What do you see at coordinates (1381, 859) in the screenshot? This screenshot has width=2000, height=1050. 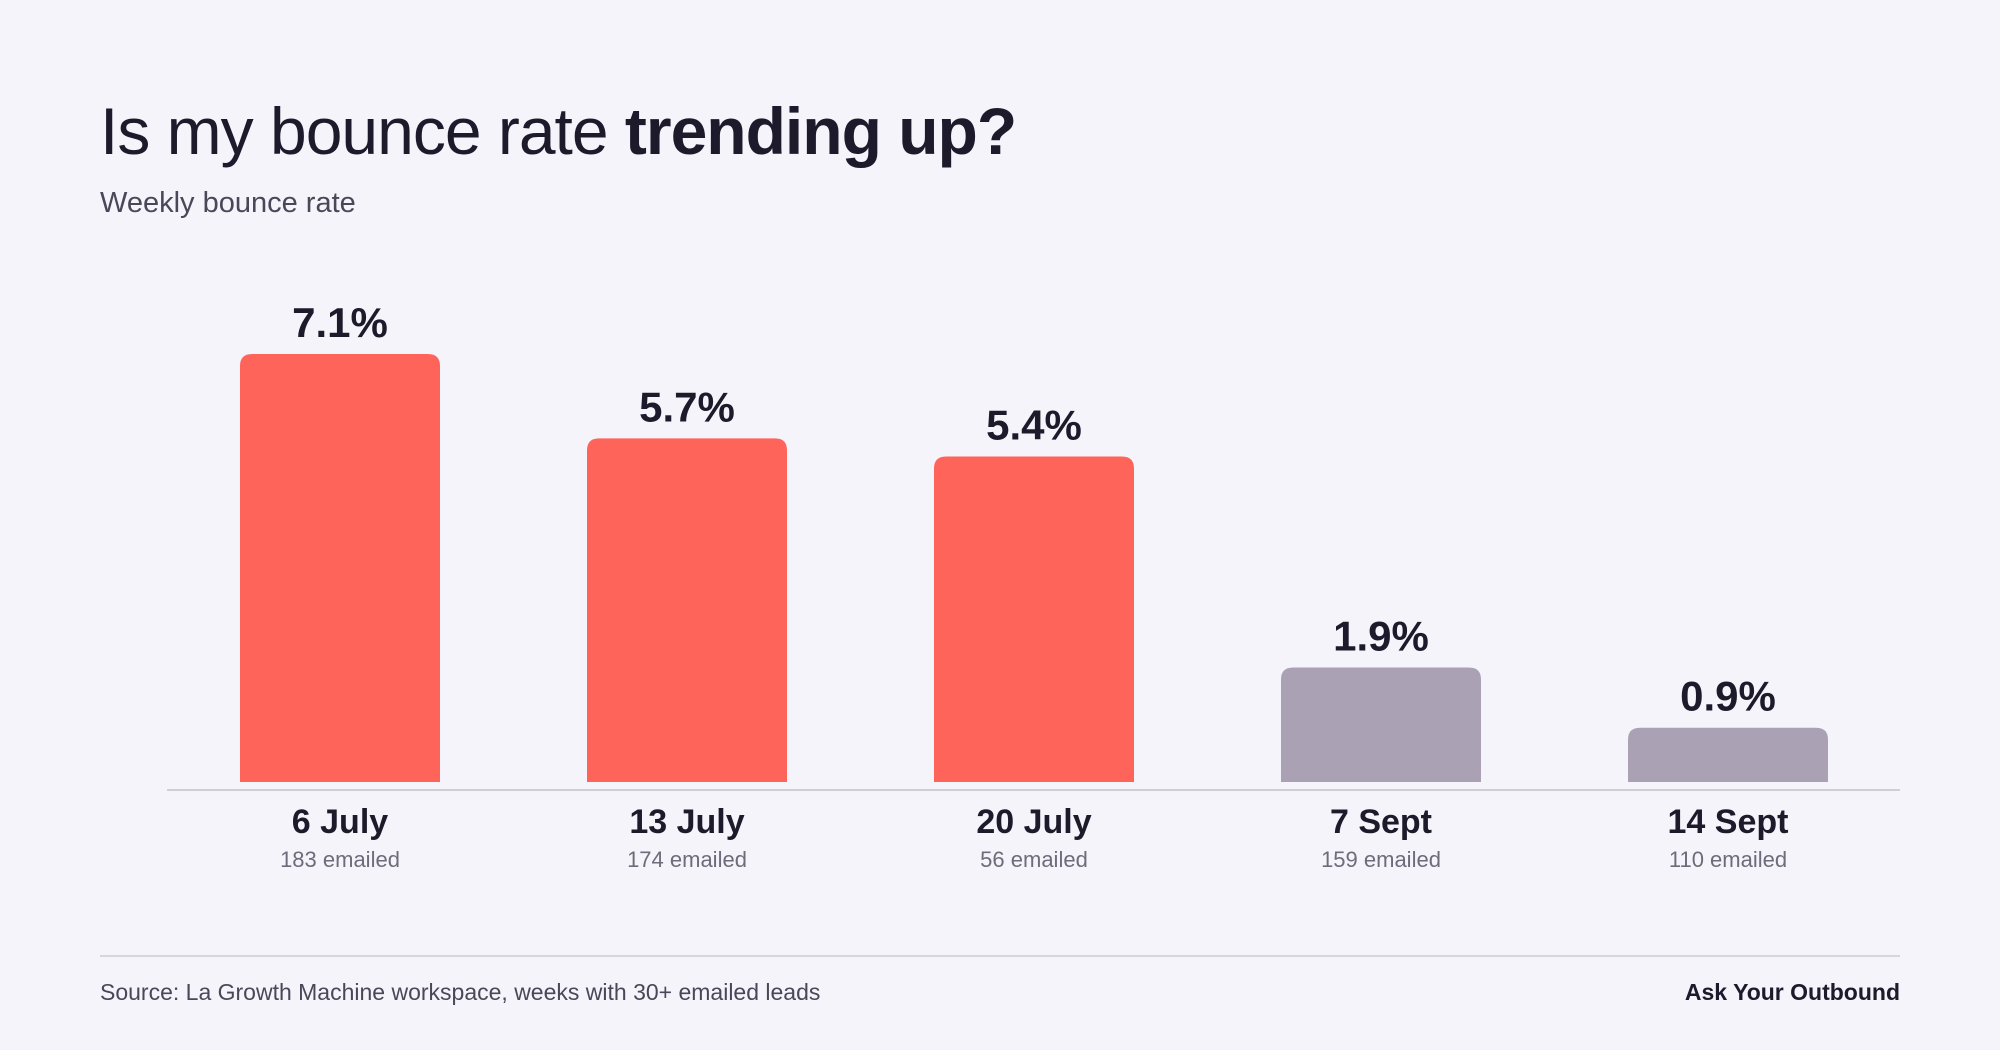 I see `category-sublabel: 159 emailed` at bounding box center [1381, 859].